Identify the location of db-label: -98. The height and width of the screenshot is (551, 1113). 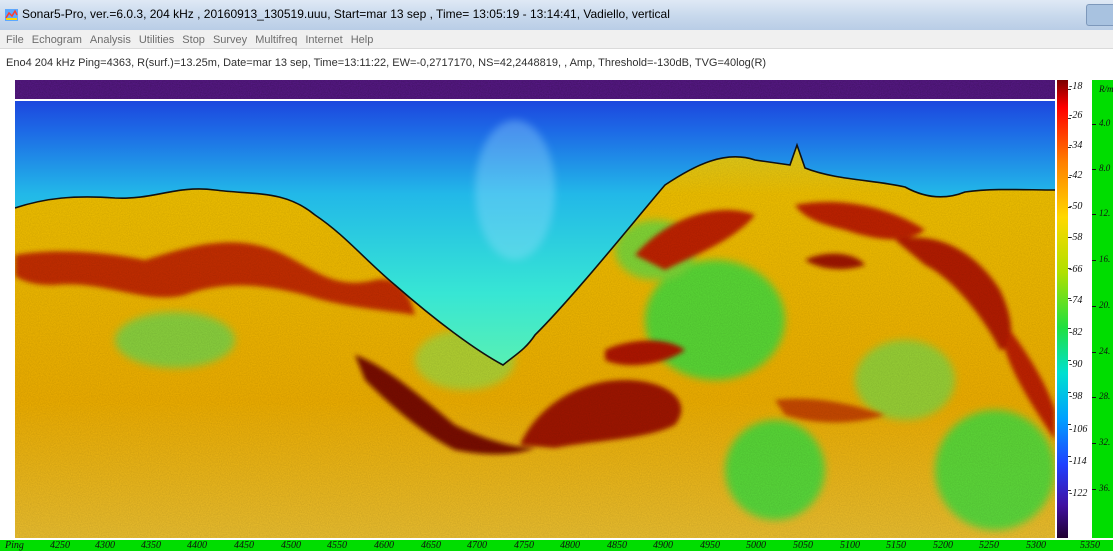
(1076, 396).